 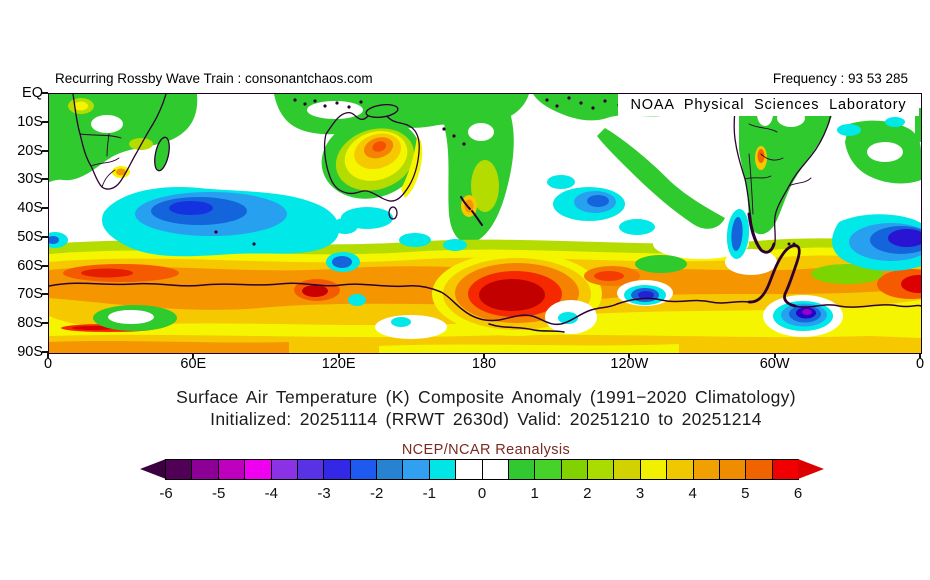 What do you see at coordinates (338, 364) in the screenshot?
I see `x-tick-label: 120E` at bounding box center [338, 364].